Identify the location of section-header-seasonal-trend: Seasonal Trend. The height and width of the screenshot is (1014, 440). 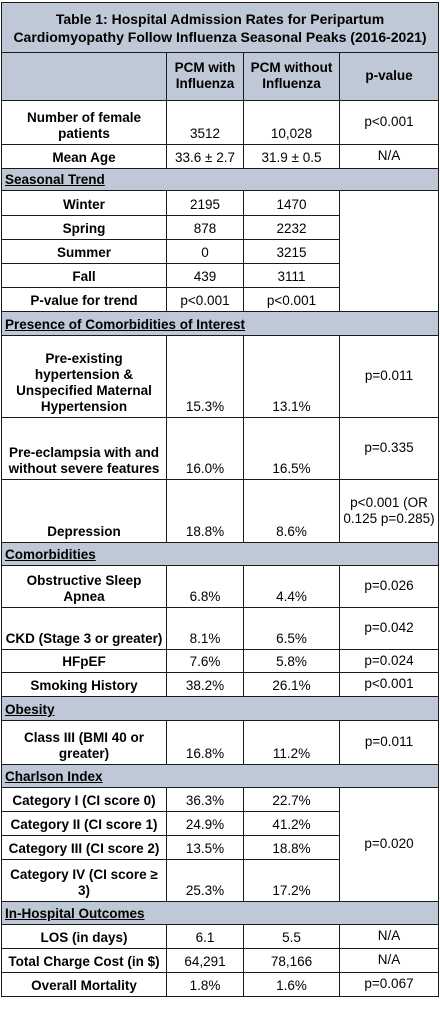
(220, 179).